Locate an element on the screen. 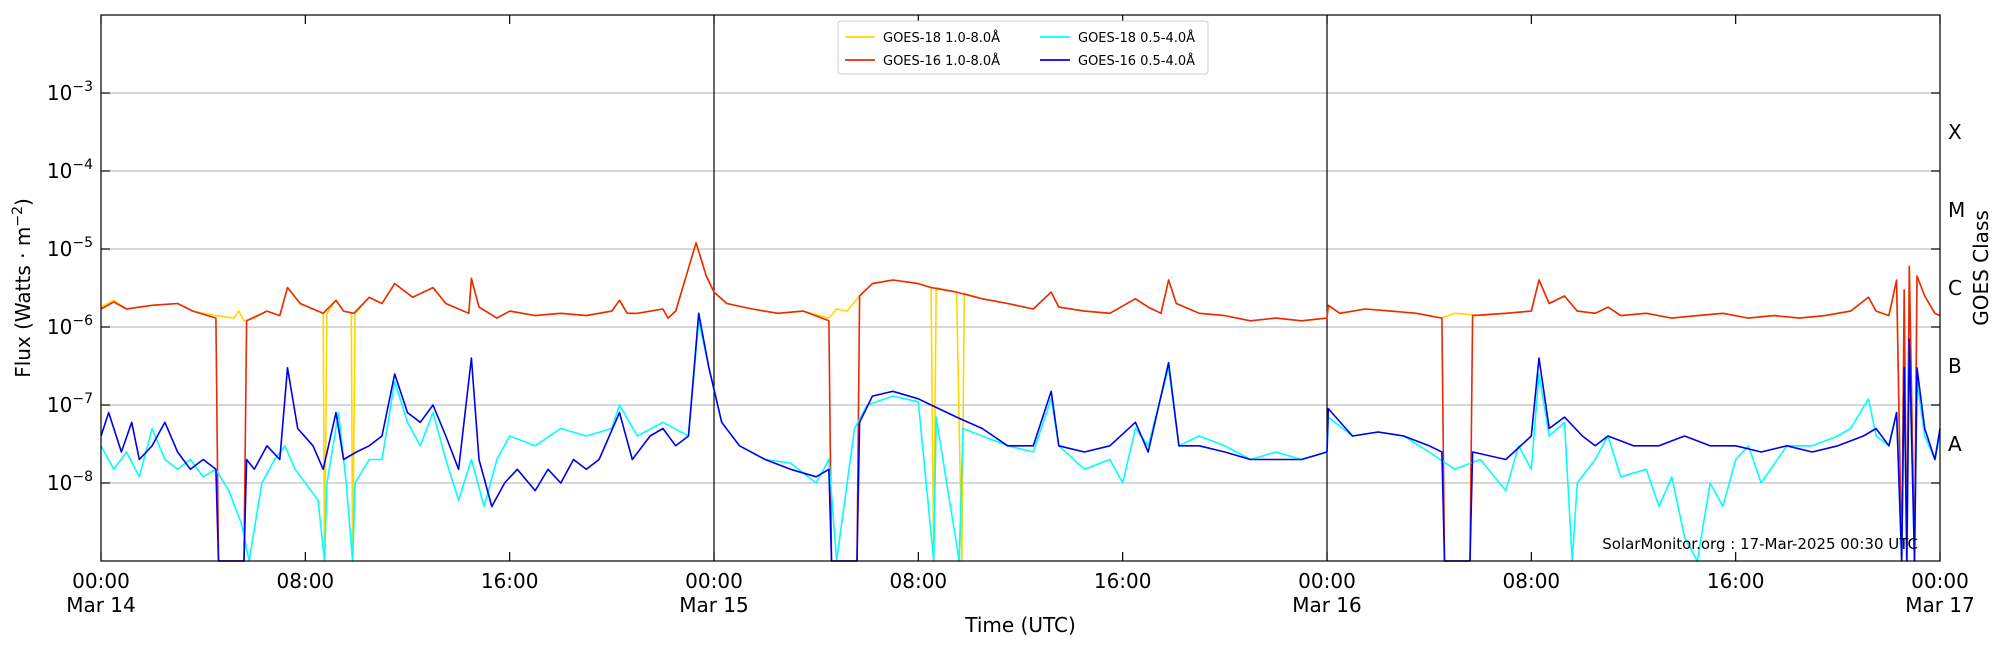 This screenshot has width=2000, height=650. goes-class-b: B is located at coordinates (1955, 366).